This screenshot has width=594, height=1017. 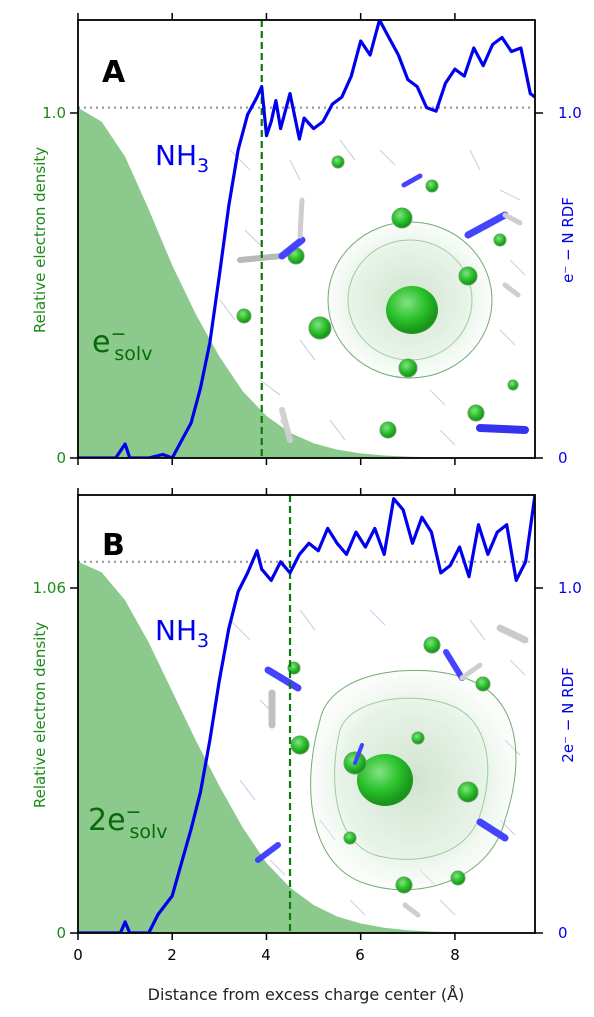 I want to click on species-label: e− solv, so click(x=122, y=344).